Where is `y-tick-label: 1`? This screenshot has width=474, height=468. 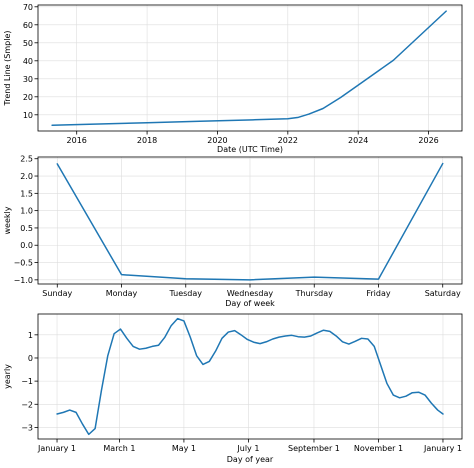 y-tick-label: 1 is located at coordinates (30, 335).